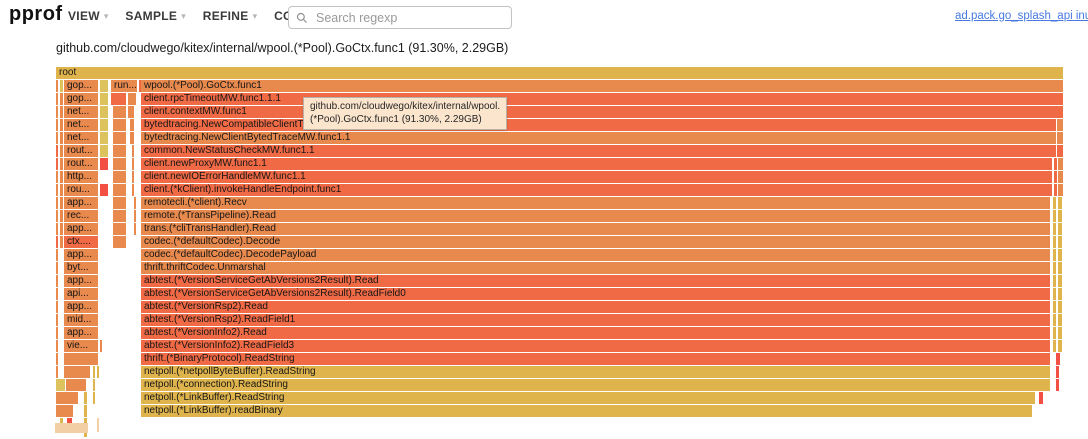 The height and width of the screenshot is (439, 1088). What do you see at coordinates (595, 320) in the screenshot?
I see `flame-cell: abtest.(*VersionRsp2).ReadField1` at bounding box center [595, 320].